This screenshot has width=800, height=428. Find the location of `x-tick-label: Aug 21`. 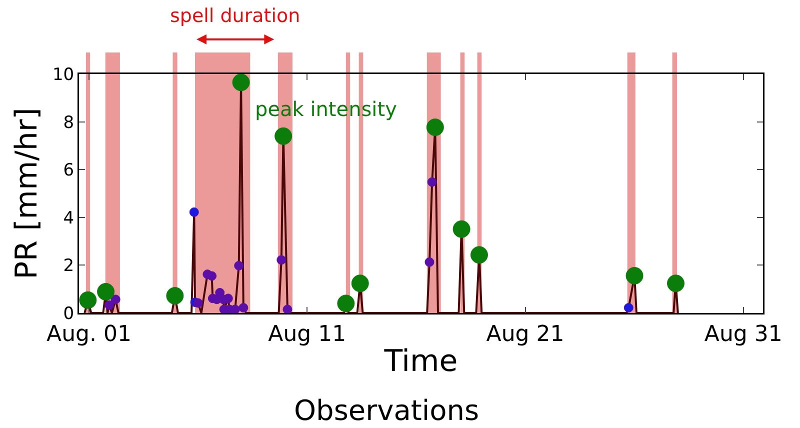

x-tick-label: Aug 21 is located at coordinates (525, 334).